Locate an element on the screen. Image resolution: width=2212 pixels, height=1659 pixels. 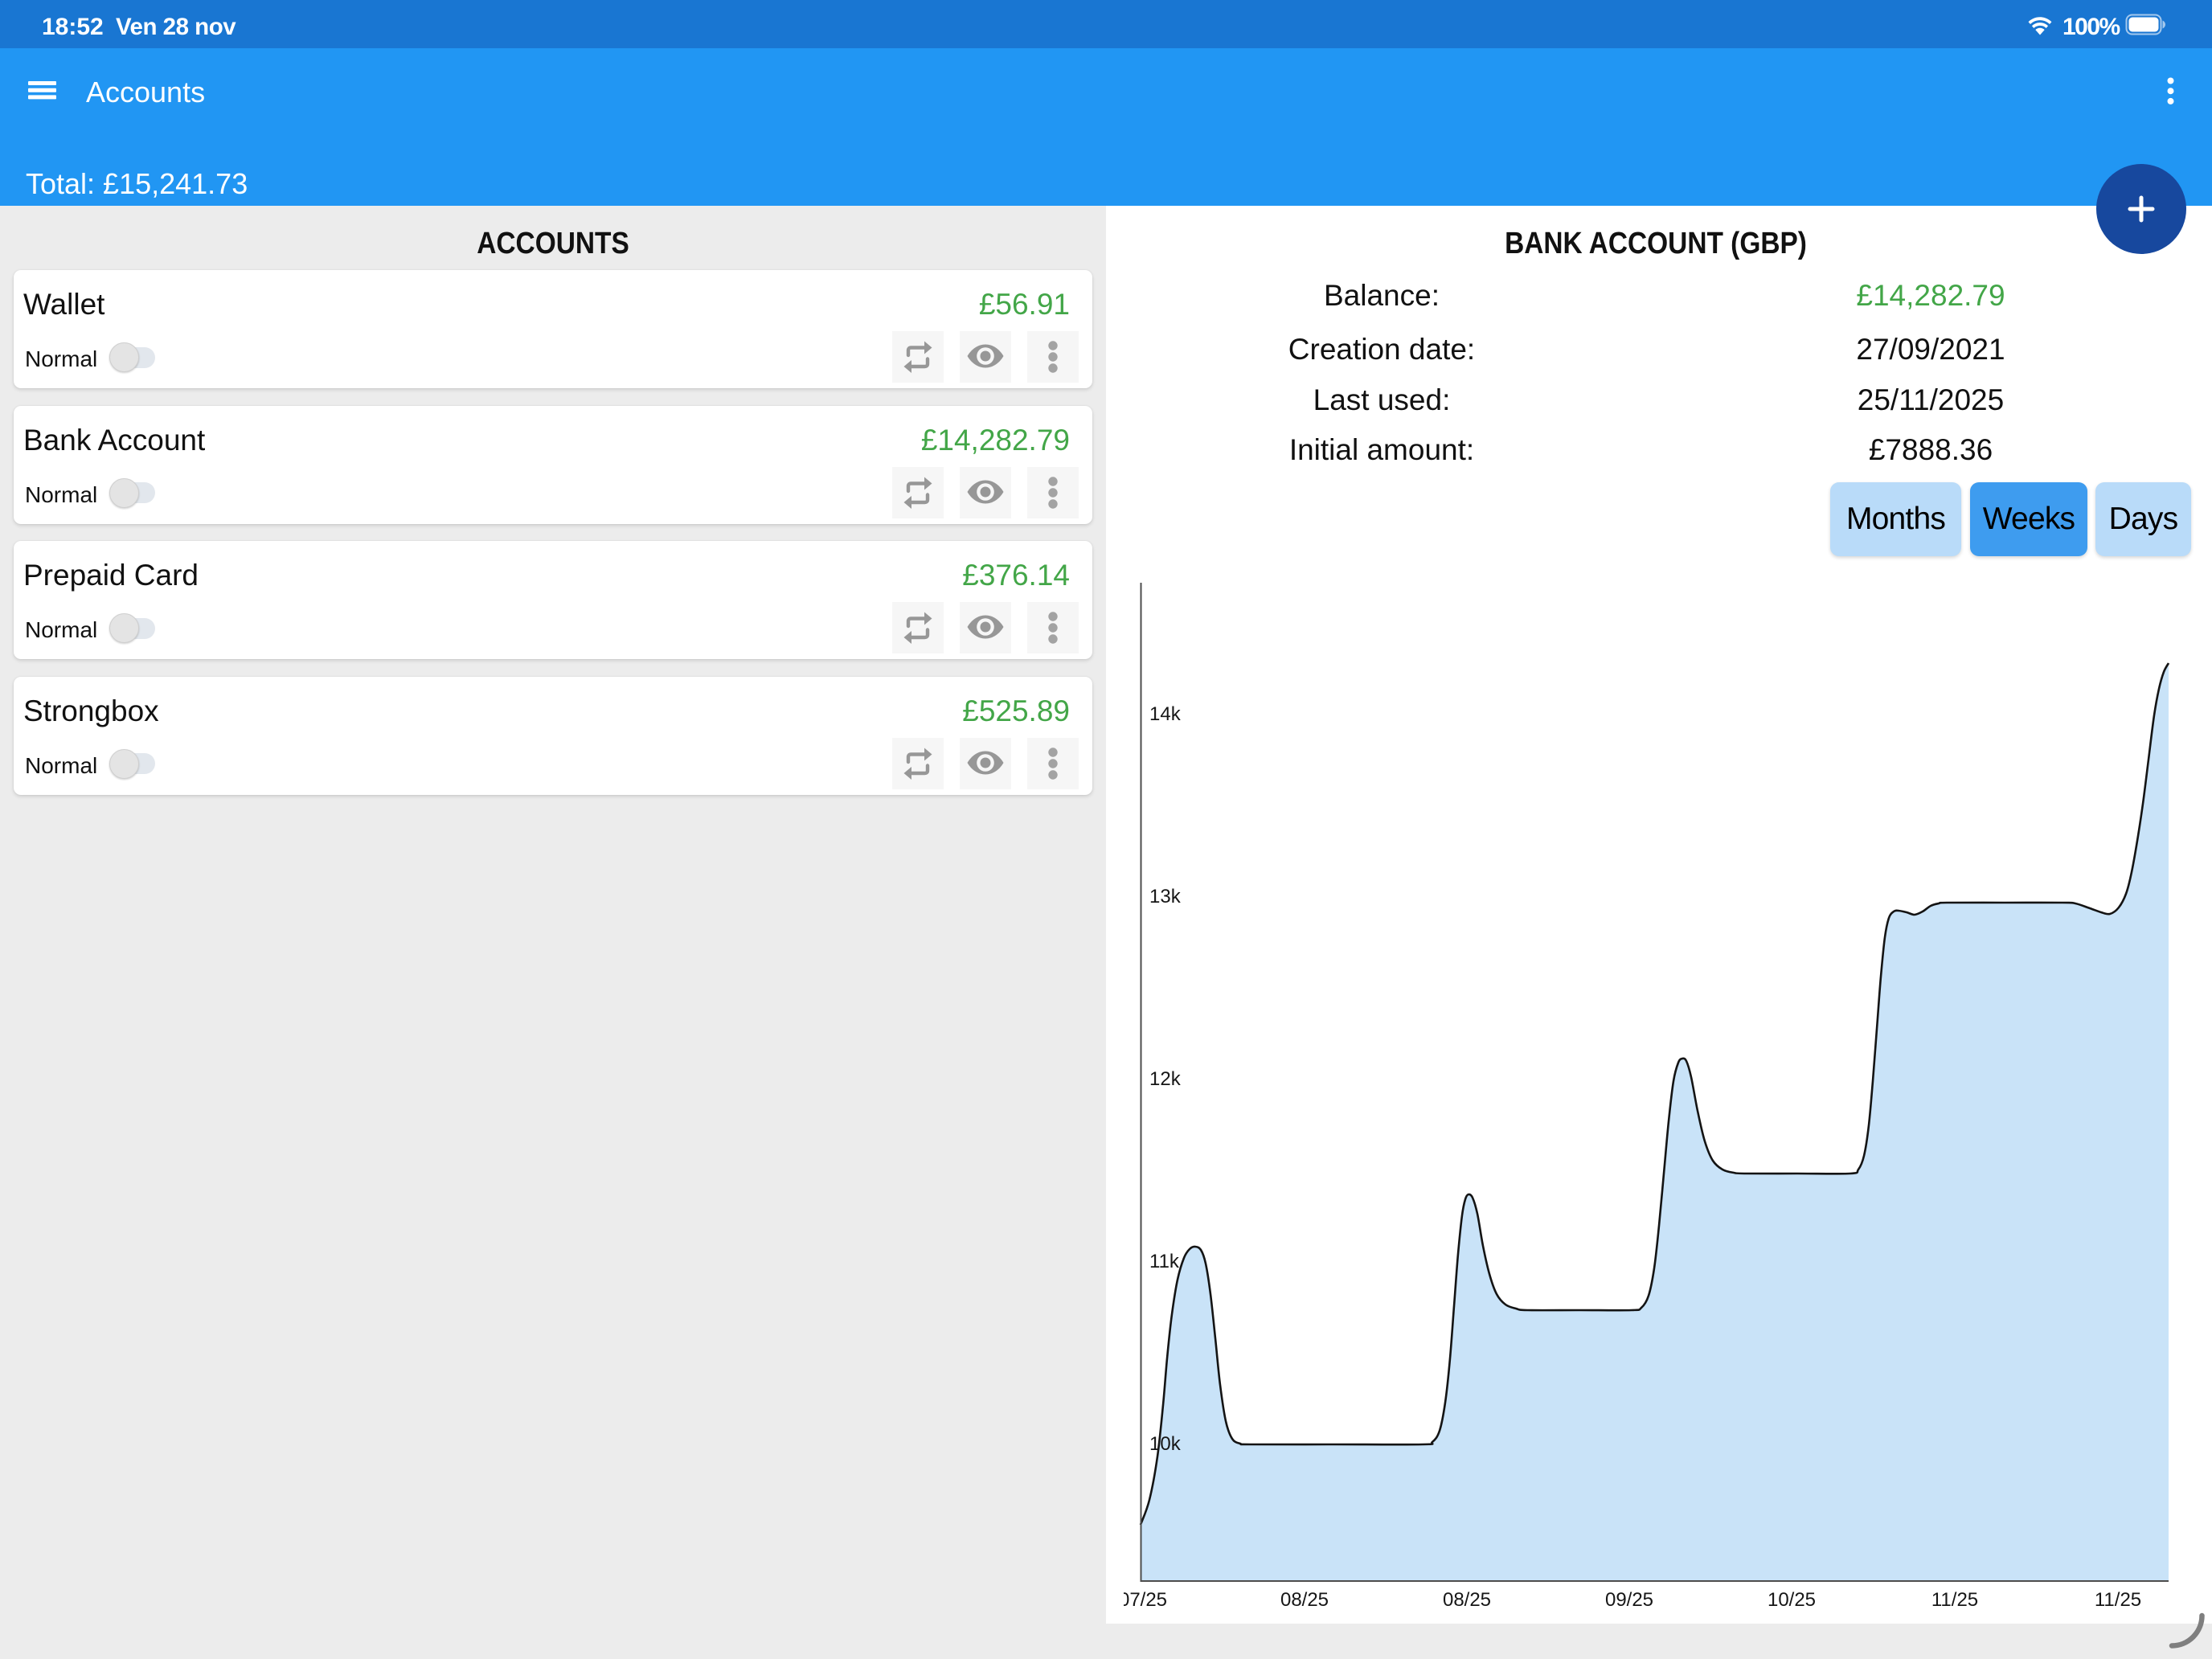
svg-text: 09/25 is located at coordinates (1629, 1600).